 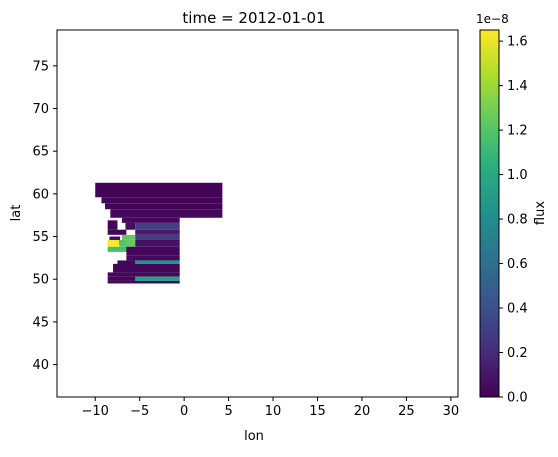 I want to click on colorbar-exponent: 1e−8, so click(x=492, y=19).